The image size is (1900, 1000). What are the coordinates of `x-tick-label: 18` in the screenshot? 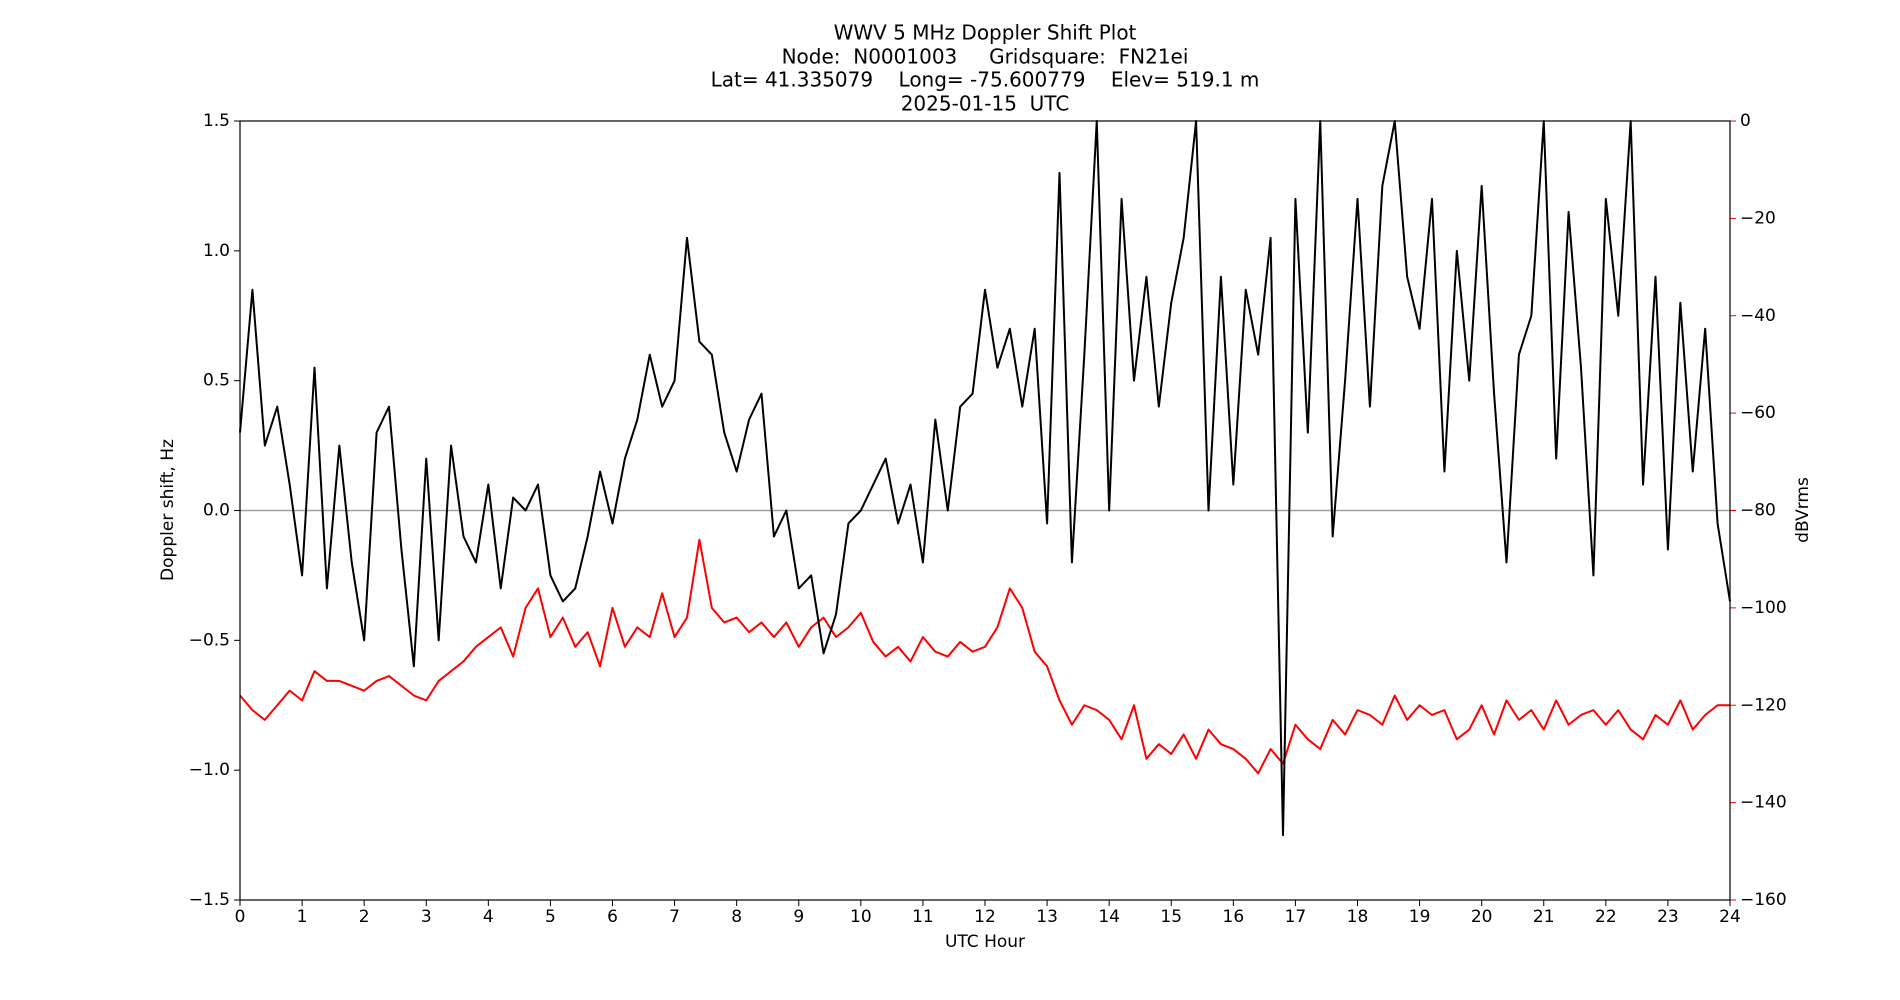 It's located at (1358, 917).